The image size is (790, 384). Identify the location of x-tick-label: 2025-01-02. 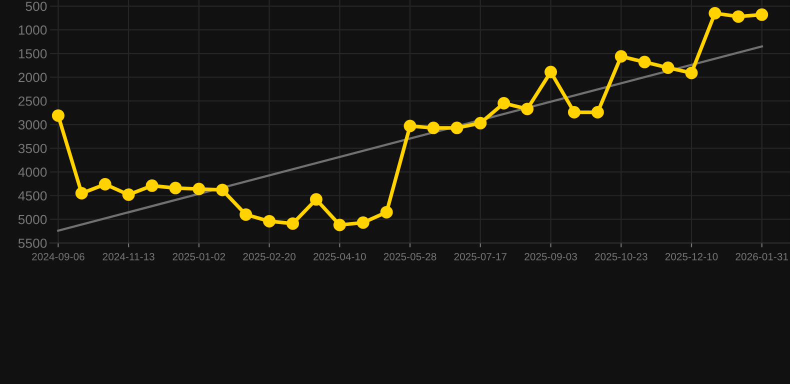
(199, 256).